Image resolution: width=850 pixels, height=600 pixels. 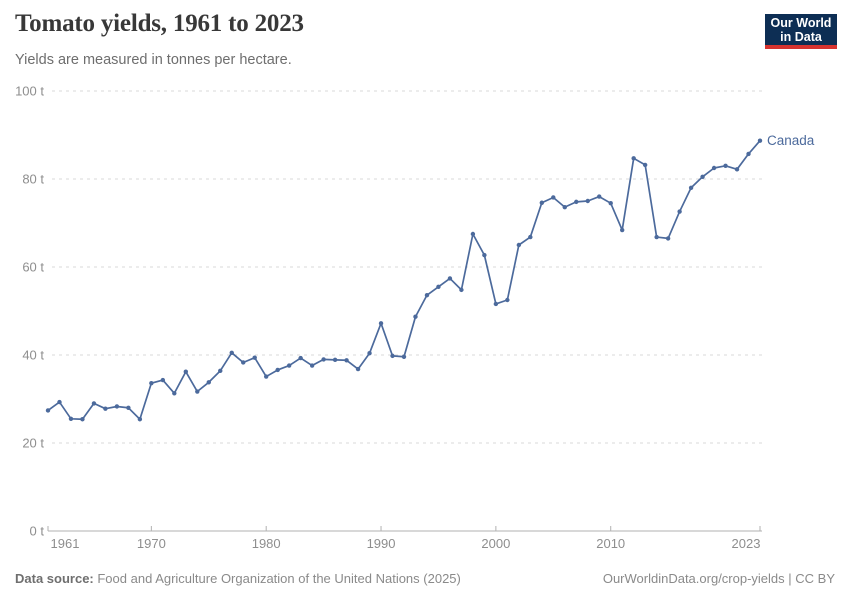 What do you see at coordinates (495, 543) in the screenshot?
I see `x-tick-label: 2000` at bounding box center [495, 543].